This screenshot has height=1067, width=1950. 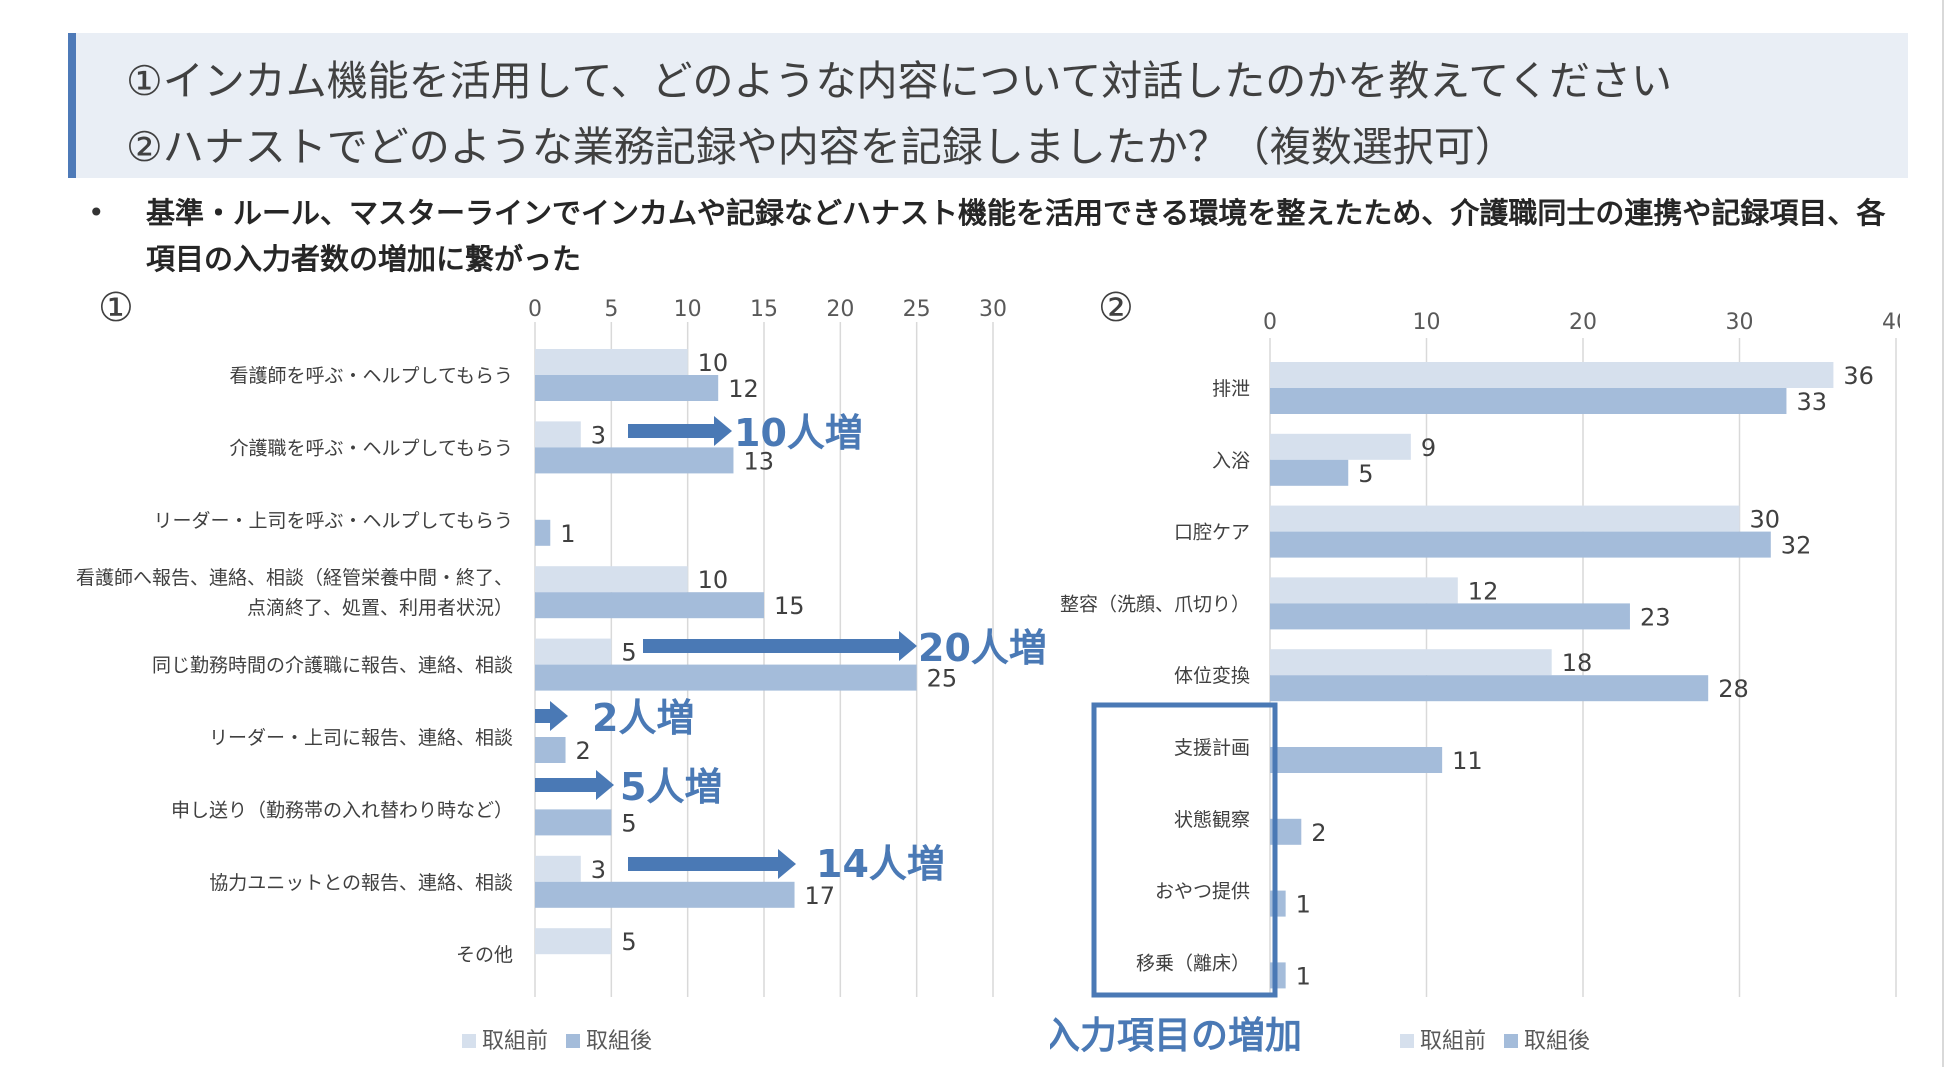 I want to click on category-label: 整容（洗顔、爪切り）, so click(x=1155, y=604).